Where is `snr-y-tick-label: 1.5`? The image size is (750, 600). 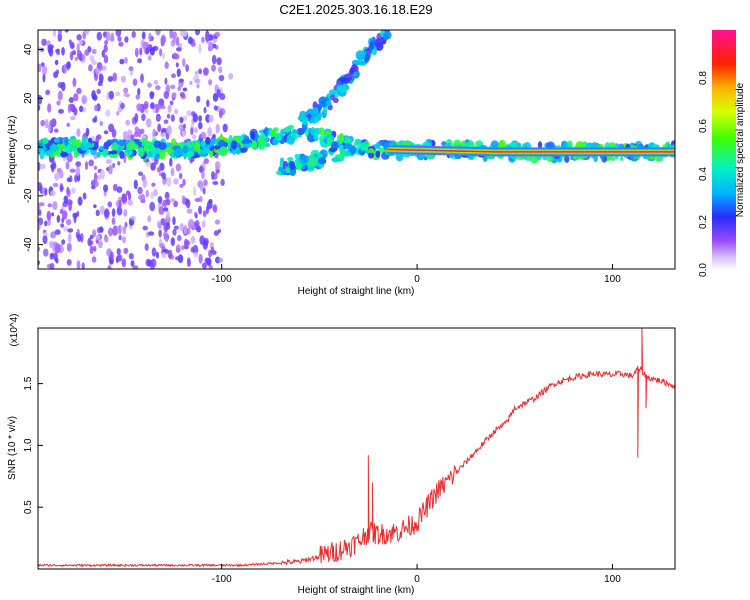
snr-y-tick-label: 1.5 is located at coordinates (28, 383).